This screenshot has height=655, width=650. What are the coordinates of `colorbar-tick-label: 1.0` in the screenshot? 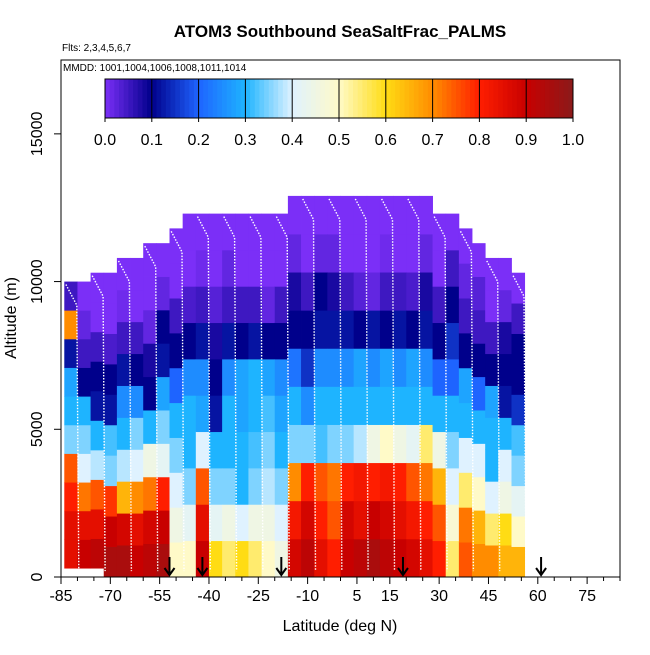 It's located at (573, 140).